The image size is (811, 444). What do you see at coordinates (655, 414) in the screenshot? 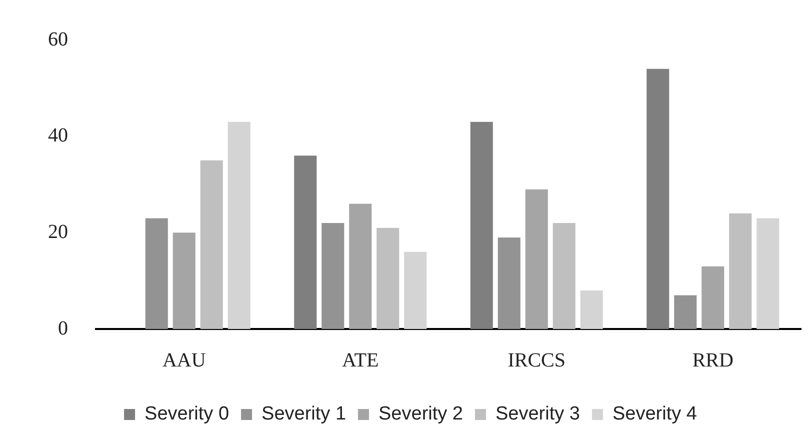
I see `legend-label: Severity 4` at bounding box center [655, 414].